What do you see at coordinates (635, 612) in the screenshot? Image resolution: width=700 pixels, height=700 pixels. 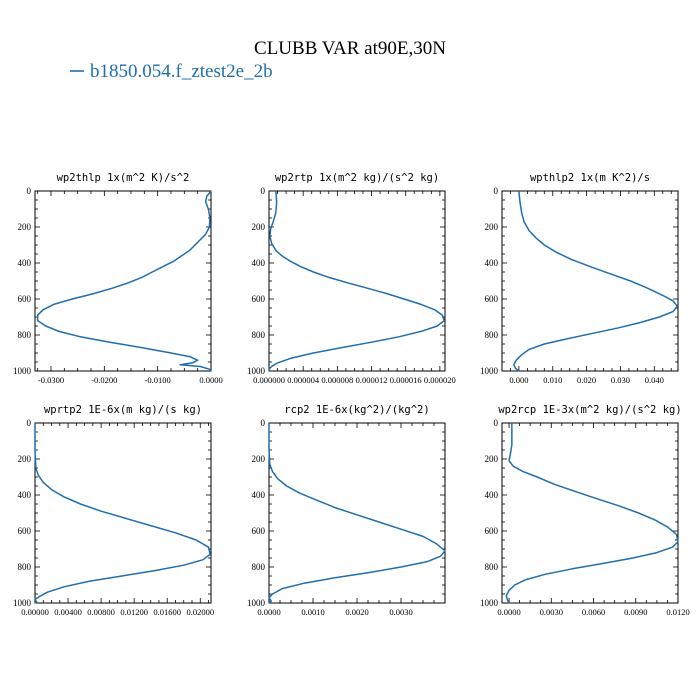 I see `x-tick-label: 0.0090` at bounding box center [635, 612].